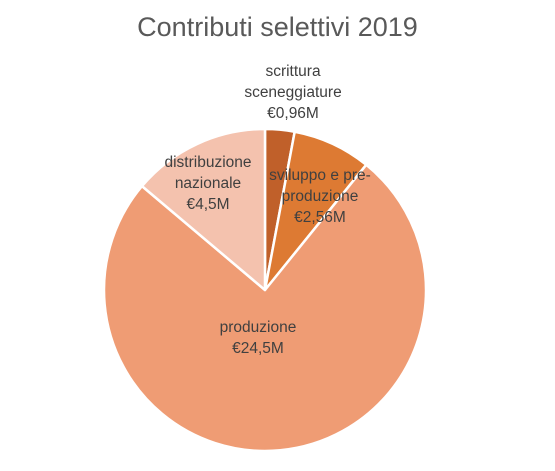  I want to click on slice-label-2: produzione €24,5M, so click(258, 338).